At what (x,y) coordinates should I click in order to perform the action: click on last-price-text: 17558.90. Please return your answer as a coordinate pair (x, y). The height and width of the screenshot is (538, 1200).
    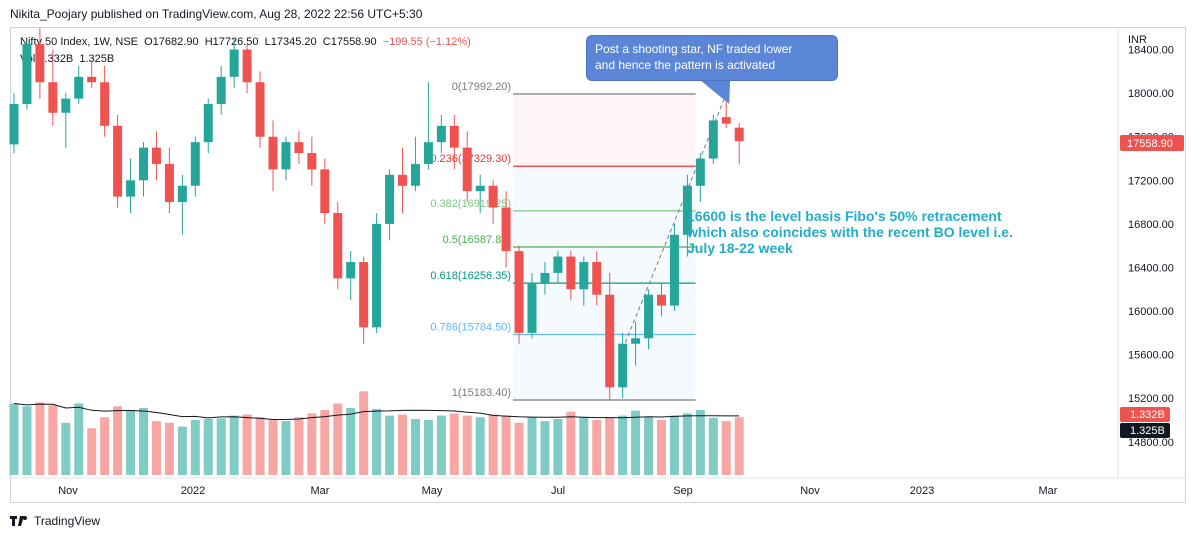
    Looking at the image, I should click on (1150, 144).